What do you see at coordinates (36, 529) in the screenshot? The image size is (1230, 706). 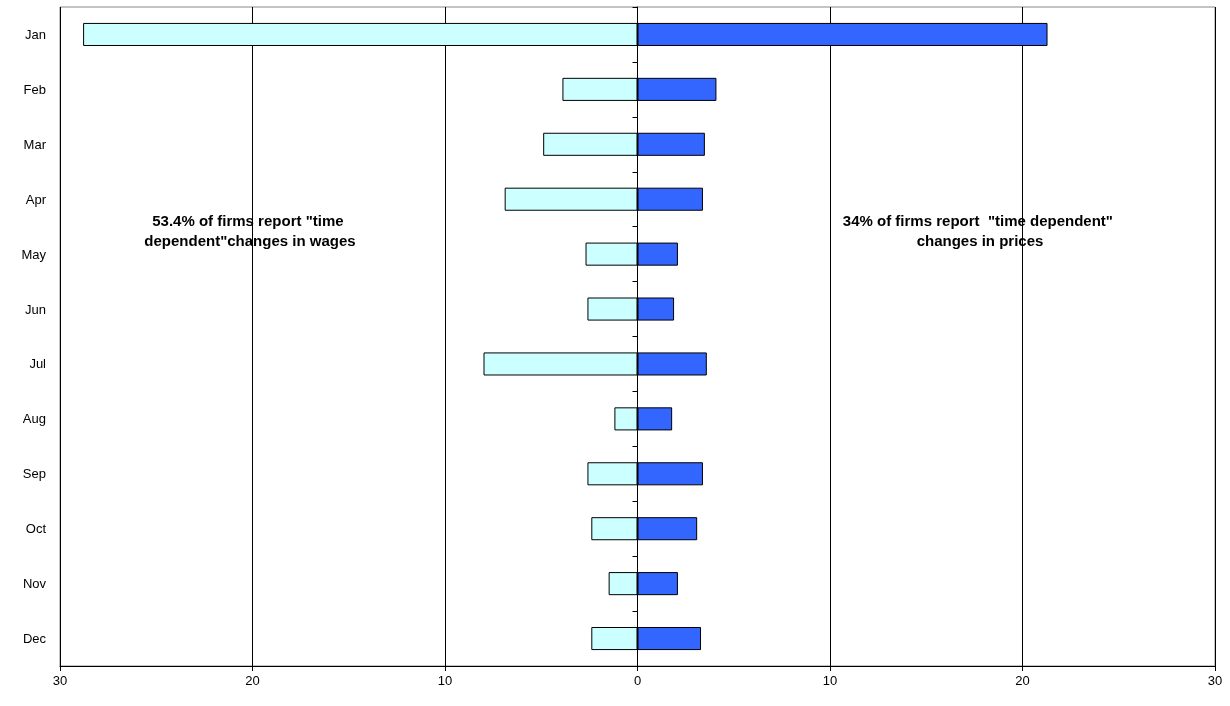 I see `y-tick-label: Oct` at bounding box center [36, 529].